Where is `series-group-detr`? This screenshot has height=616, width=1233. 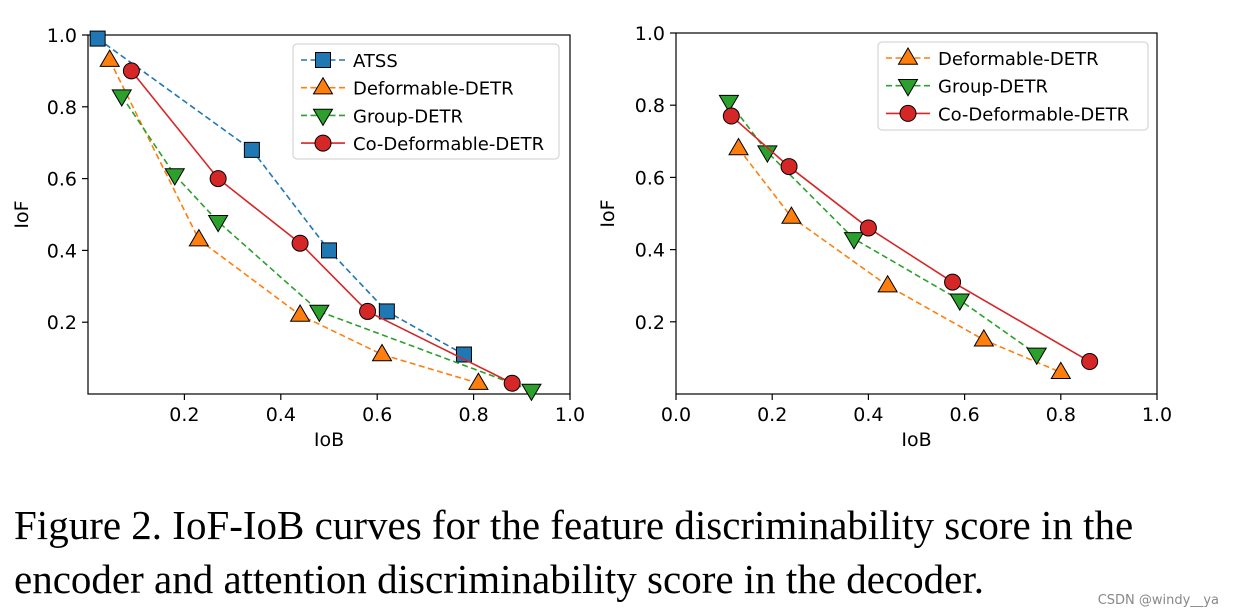 series-group-detr is located at coordinates (883, 230).